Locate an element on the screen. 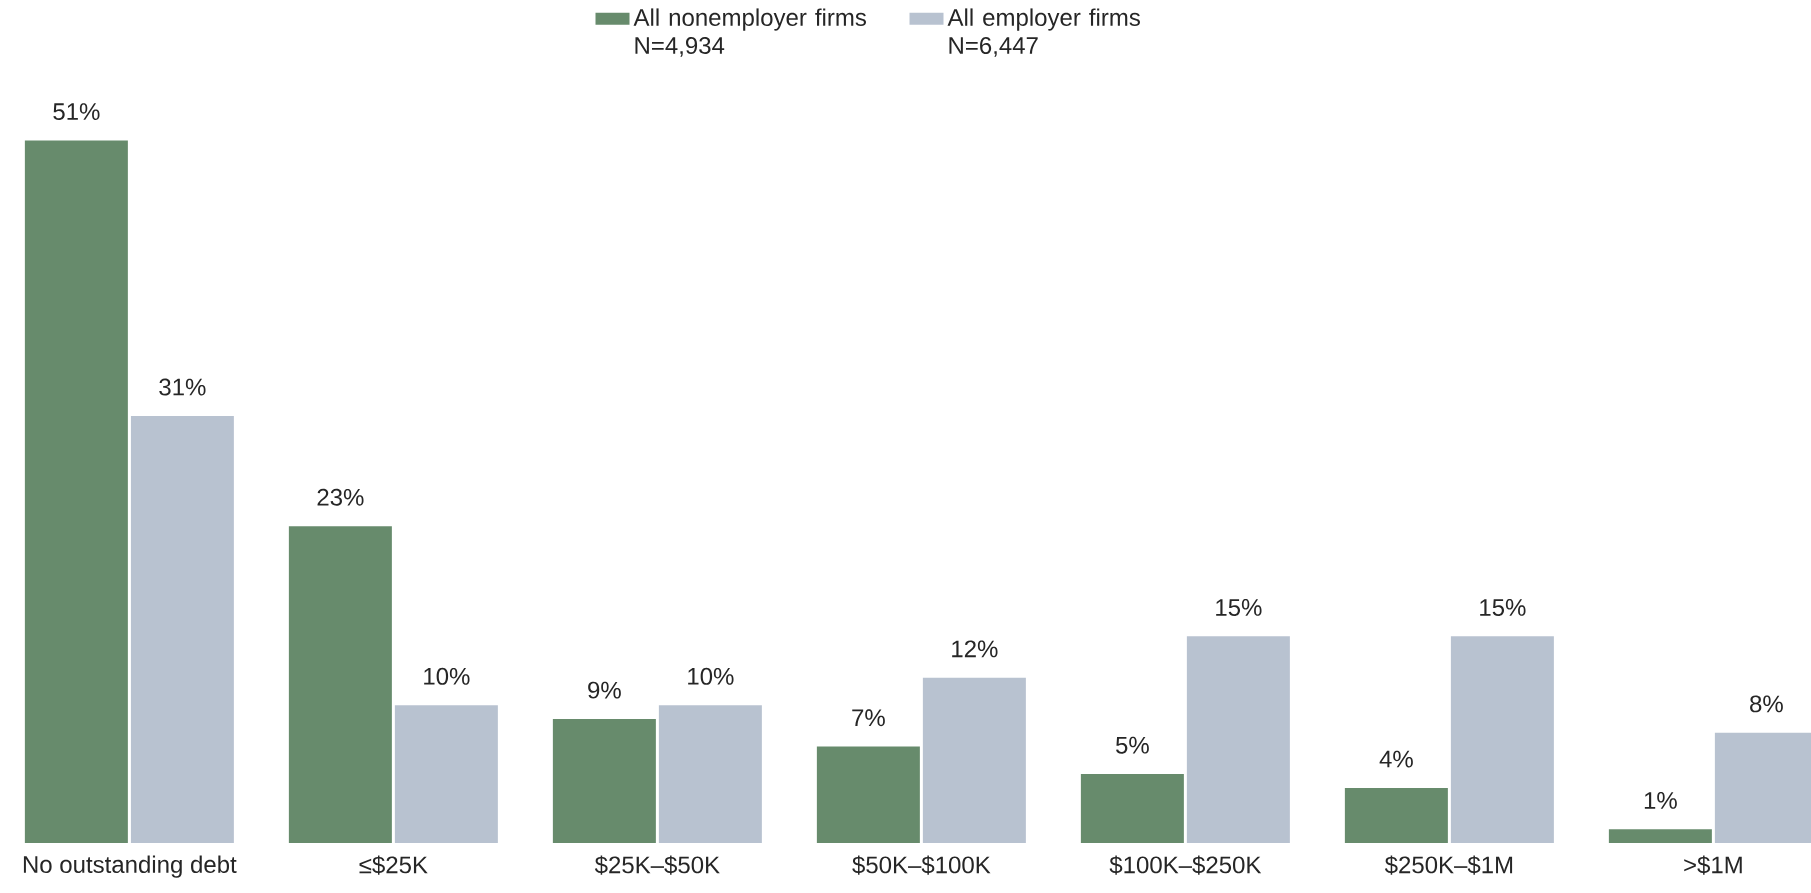 The height and width of the screenshot is (893, 1811). data-label: 23% is located at coordinates (340, 497).